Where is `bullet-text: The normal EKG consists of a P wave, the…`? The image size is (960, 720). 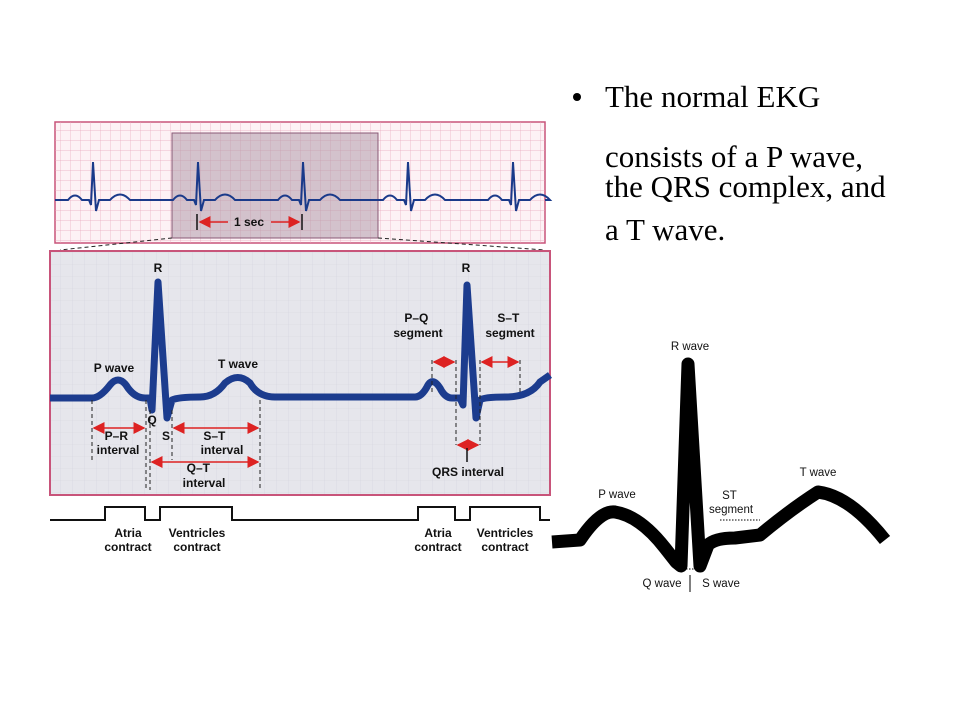 bullet-text: The normal EKG consists of a P wave, the… is located at coordinates (749, 163).